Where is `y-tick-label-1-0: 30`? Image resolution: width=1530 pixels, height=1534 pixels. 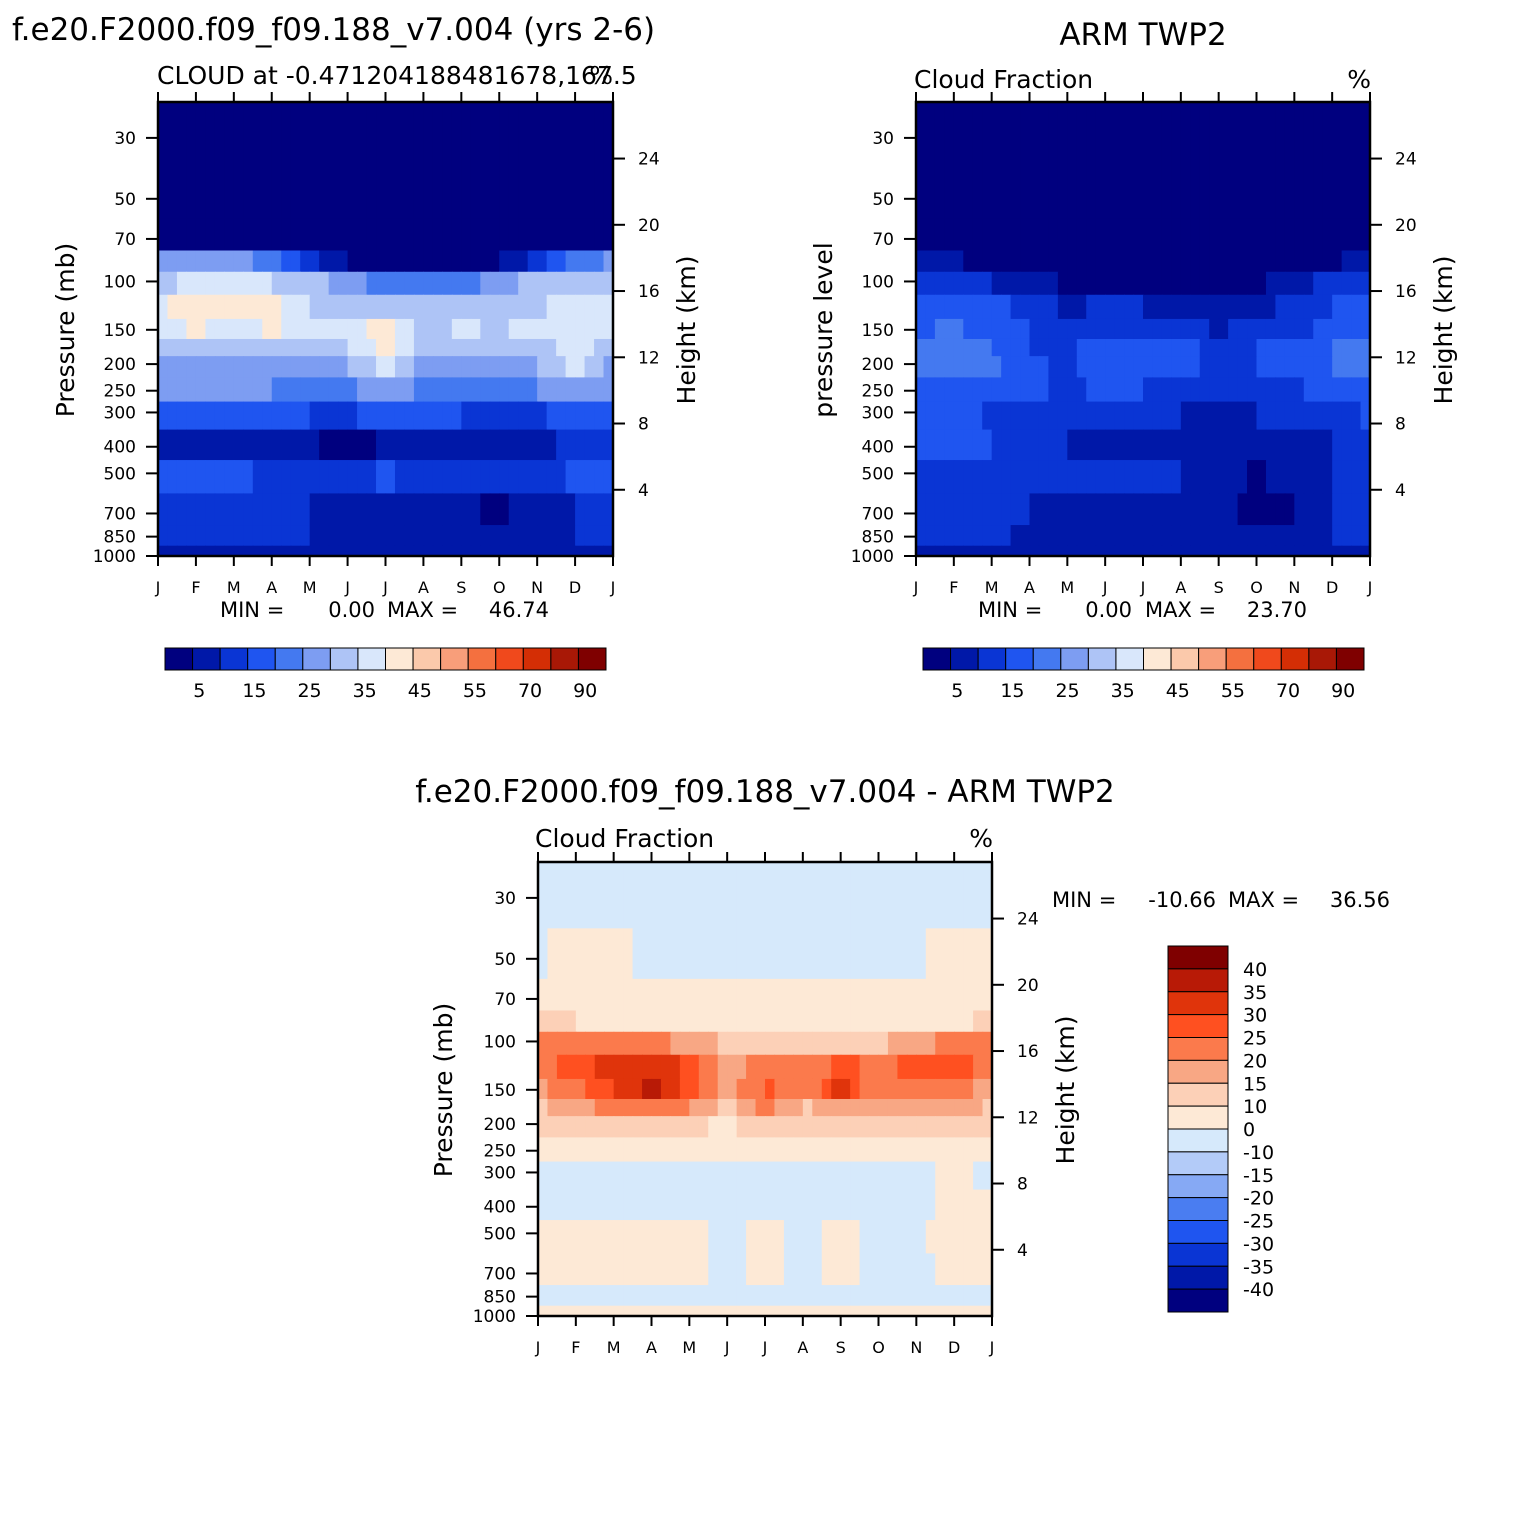 y-tick-label-1-0: 30 is located at coordinates (883, 139).